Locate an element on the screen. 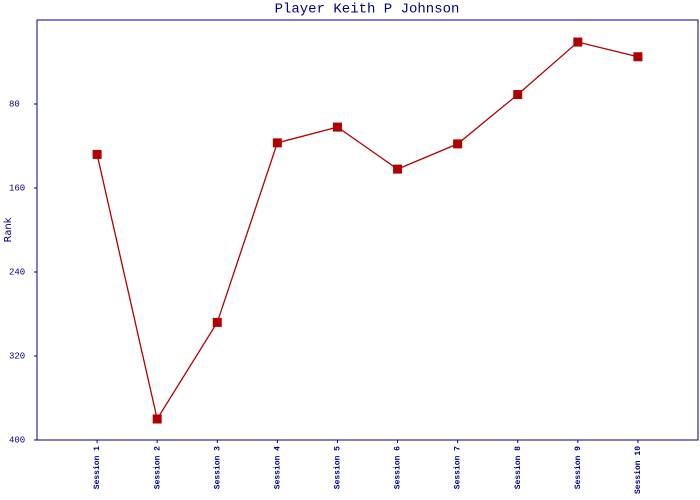 This screenshot has width=700, height=500. y-tick-label: 240 is located at coordinates (17, 272).